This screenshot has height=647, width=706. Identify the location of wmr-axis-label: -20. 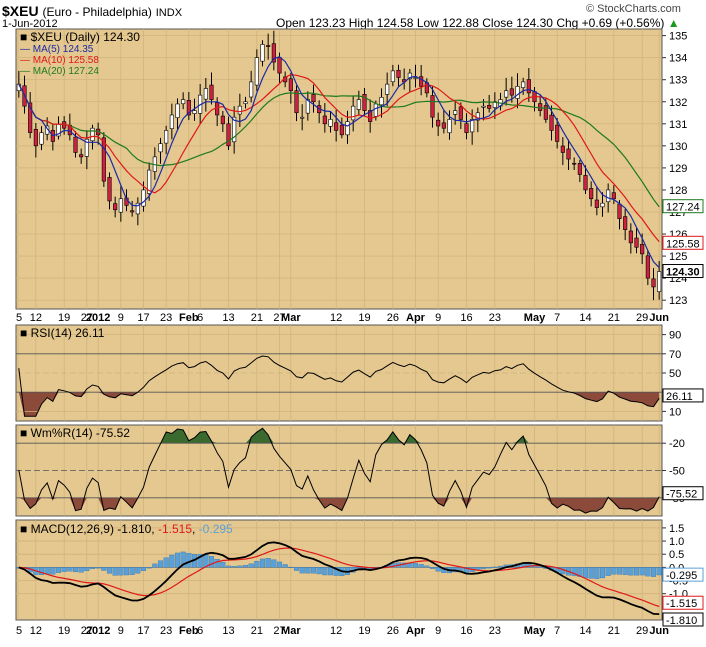
(677, 444).